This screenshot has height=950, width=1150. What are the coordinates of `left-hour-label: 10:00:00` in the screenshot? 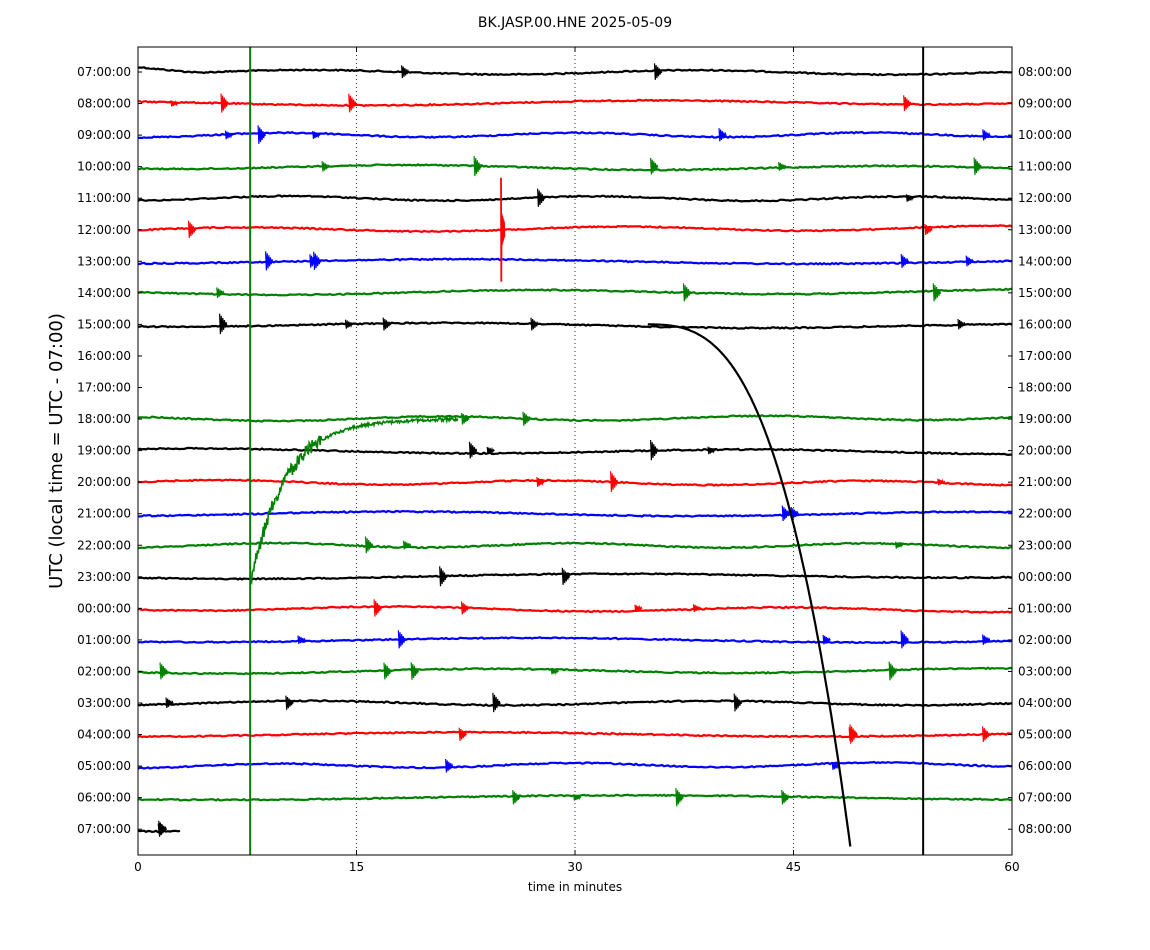 It's located at (104, 167).